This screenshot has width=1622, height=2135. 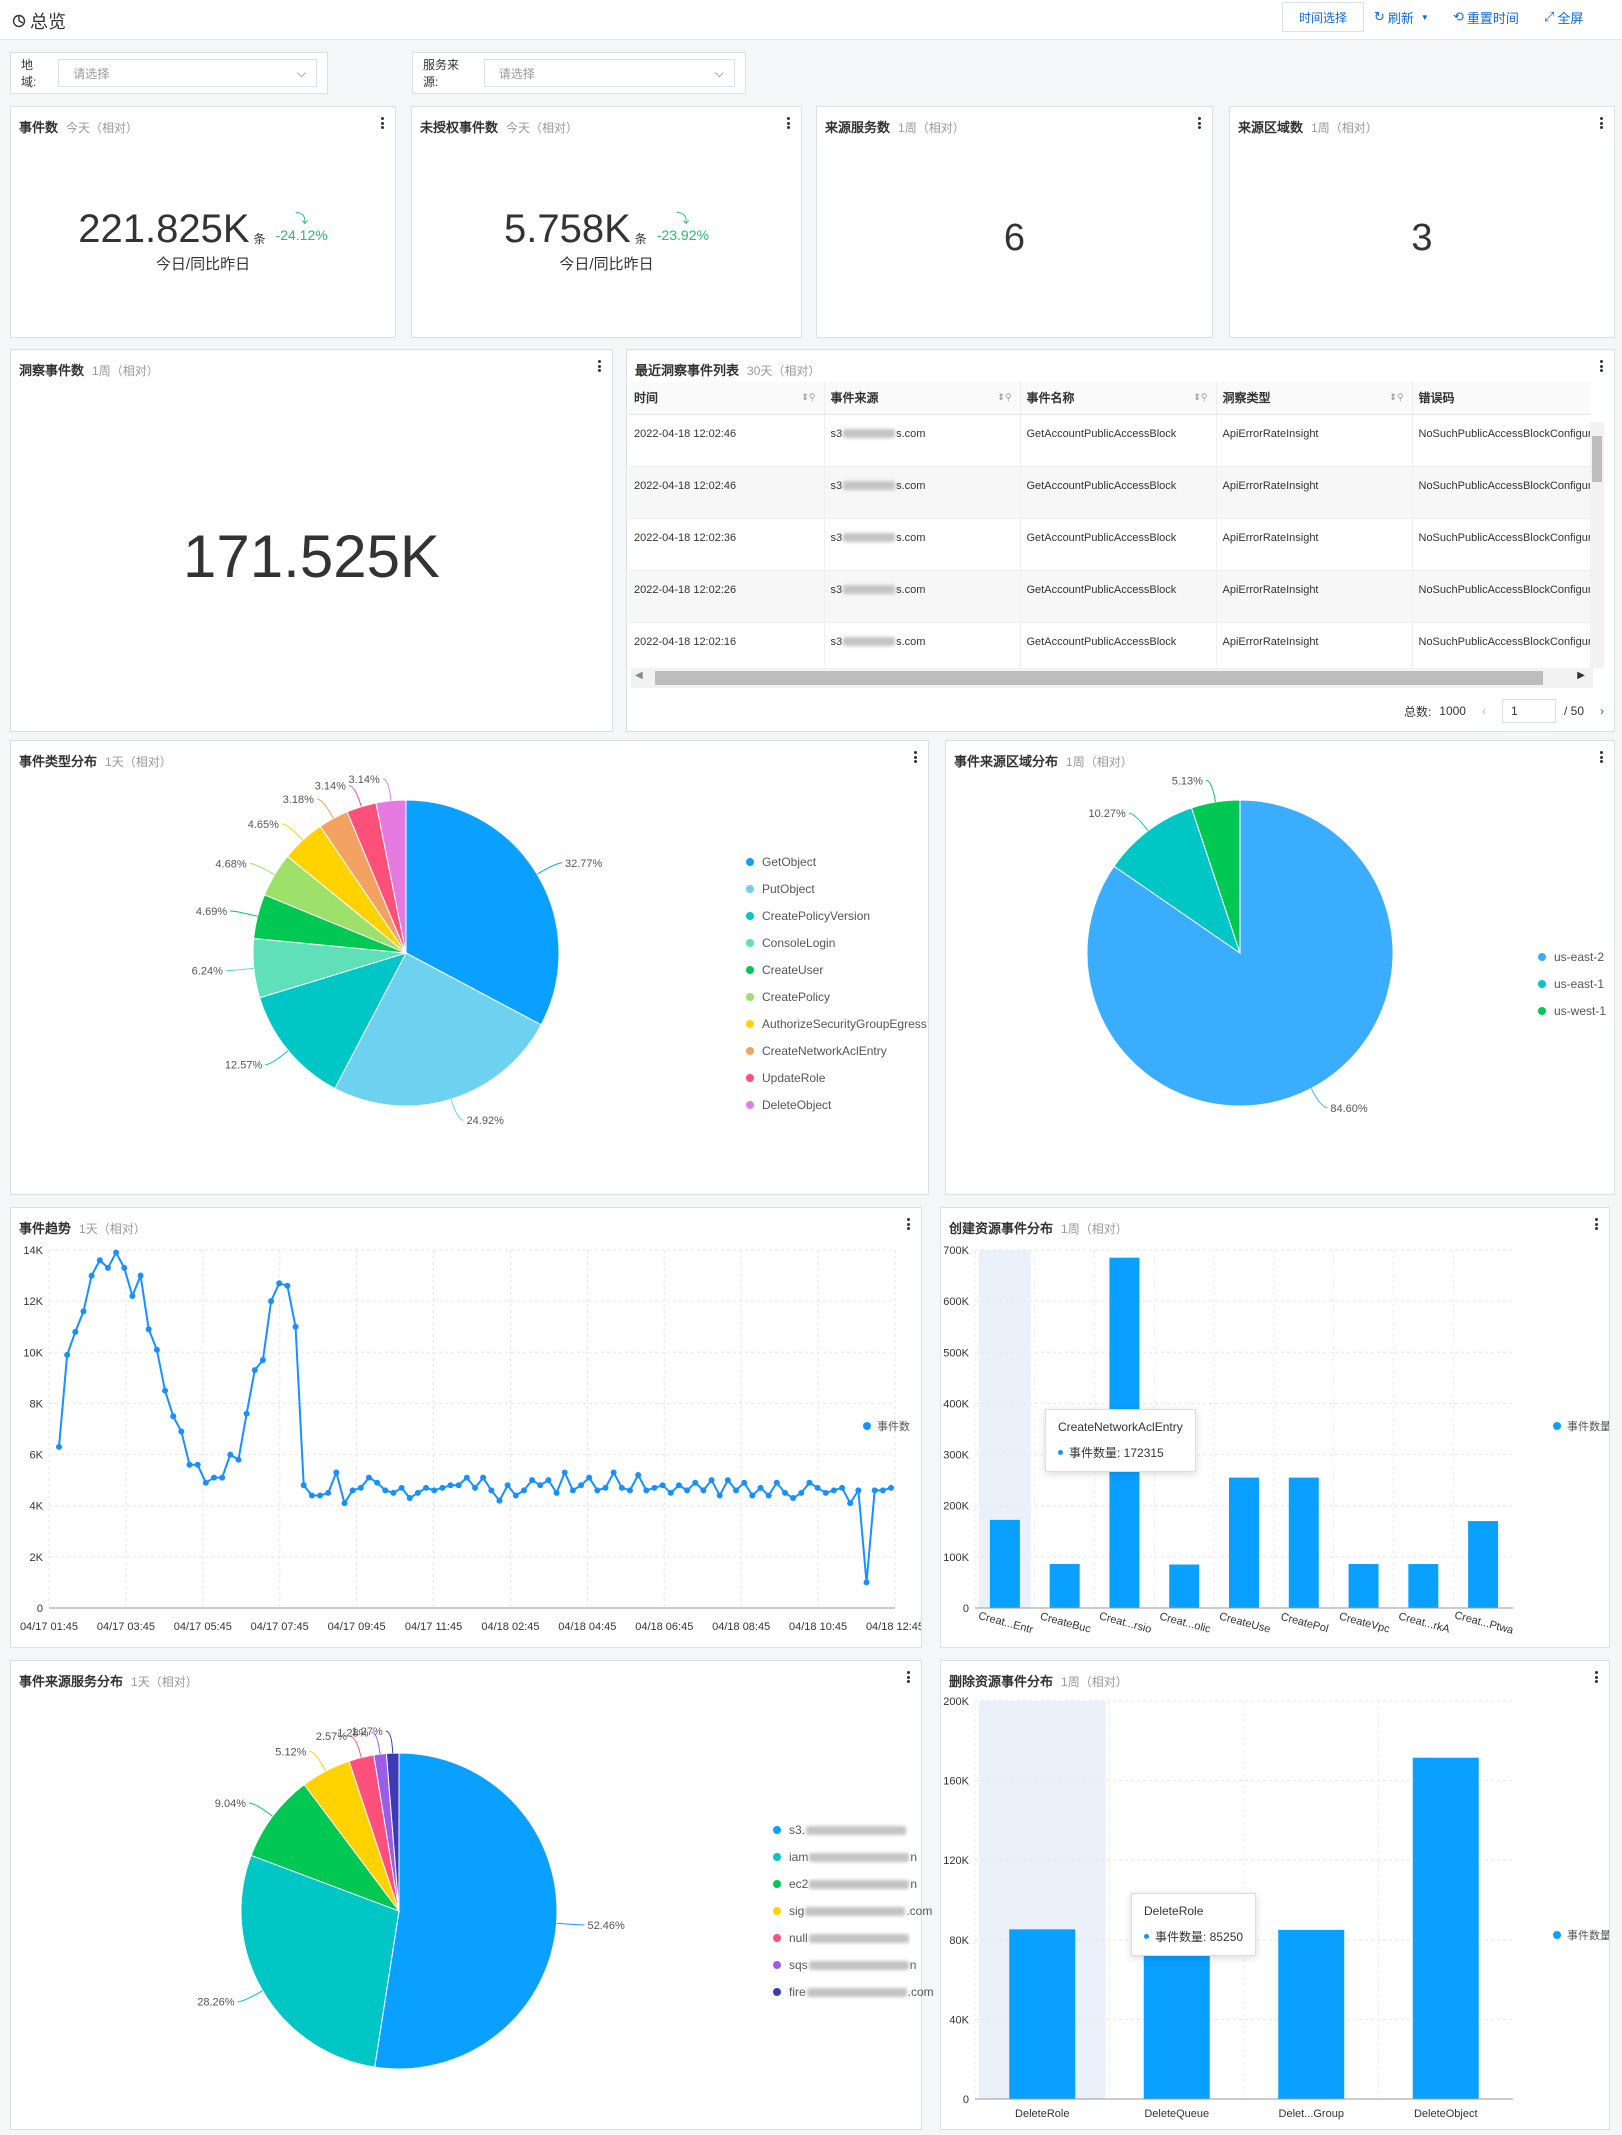 What do you see at coordinates (853, 1910) in the screenshot?
I see `legend-item: sig .com` at bounding box center [853, 1910].